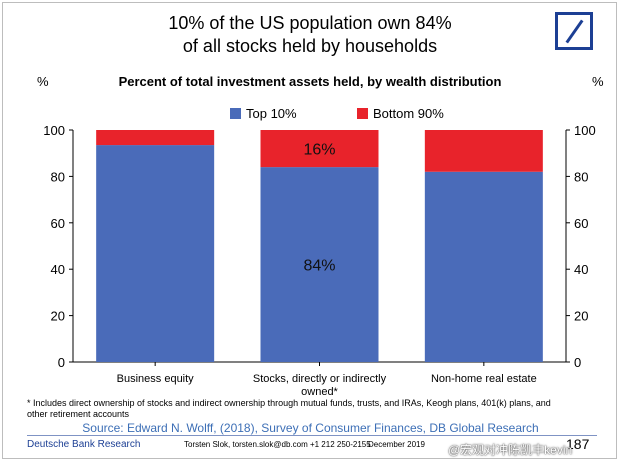 Image resolution: width=621 pixels, height=463 pixels. Describe the element at coordinates (310, 46) in the screenshot. I see `title-line-2: of all stocks held by households` at that location.